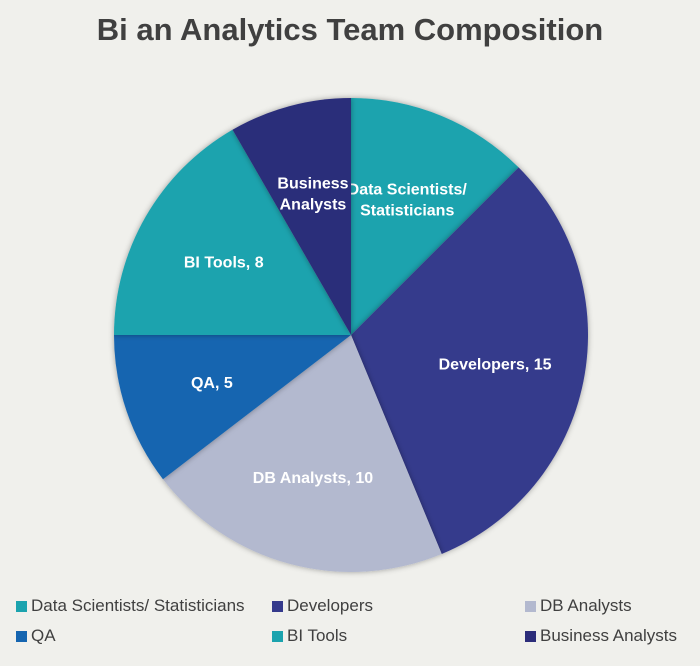 The image size is (700, 666). What do you see at coordinates (224, 263) in the screenshot?
I see `data-label: BI Tools, 8` at bounding box center [224, 263].